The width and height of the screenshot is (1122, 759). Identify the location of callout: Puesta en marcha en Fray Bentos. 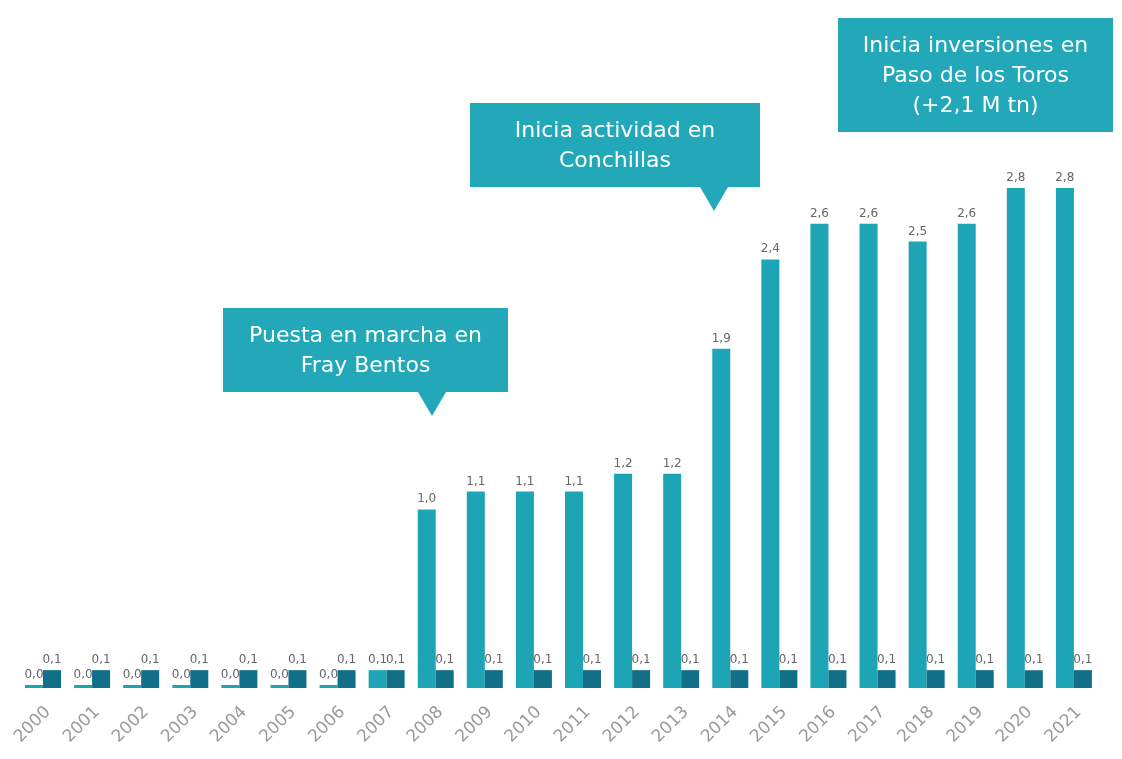
(365, 350).